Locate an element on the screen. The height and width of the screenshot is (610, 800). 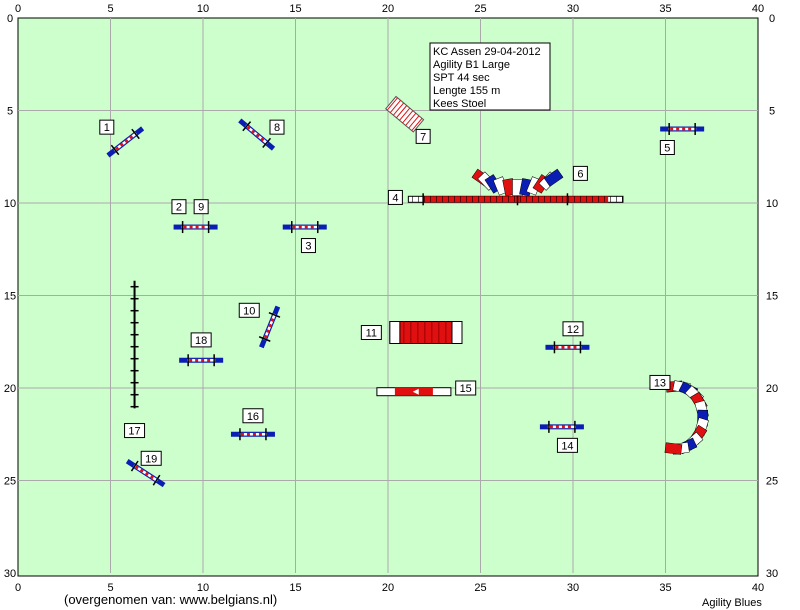
obstacle-number-9: 9 is located at coordinates (201, 207).